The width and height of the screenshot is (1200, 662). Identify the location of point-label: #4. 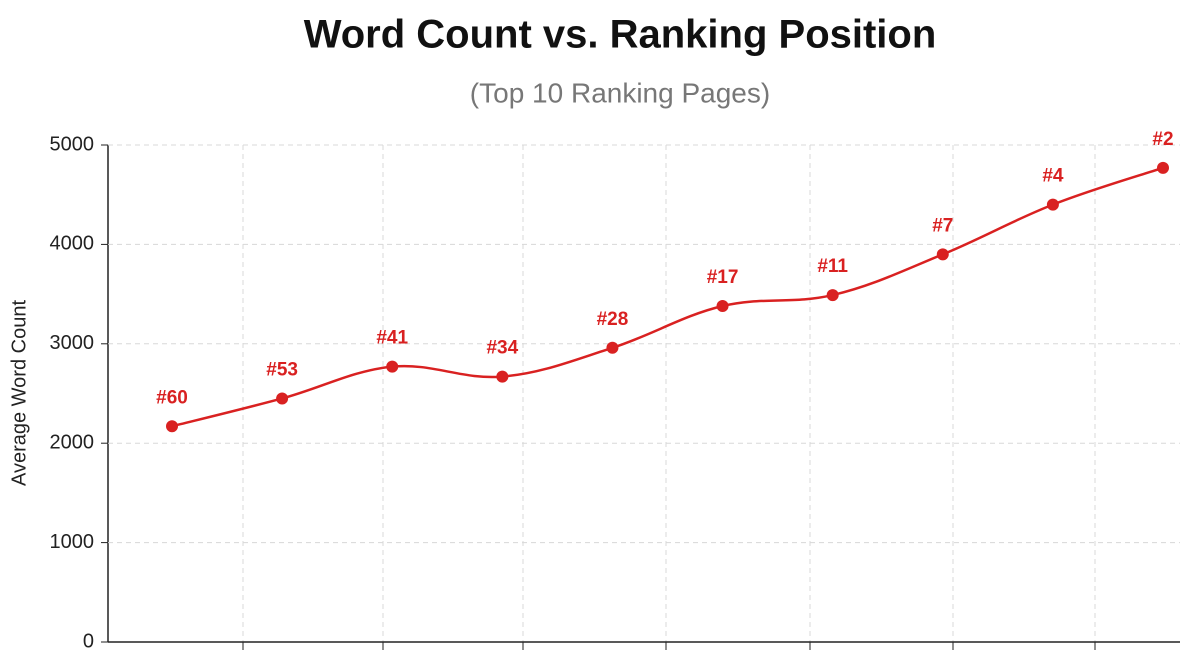
(1053, 176).